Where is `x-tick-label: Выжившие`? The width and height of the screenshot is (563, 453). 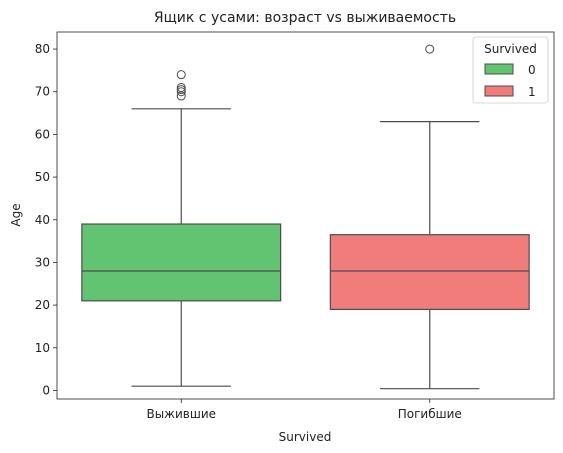 x-tick-label: Выжившие is located at coordinates (181, 414).